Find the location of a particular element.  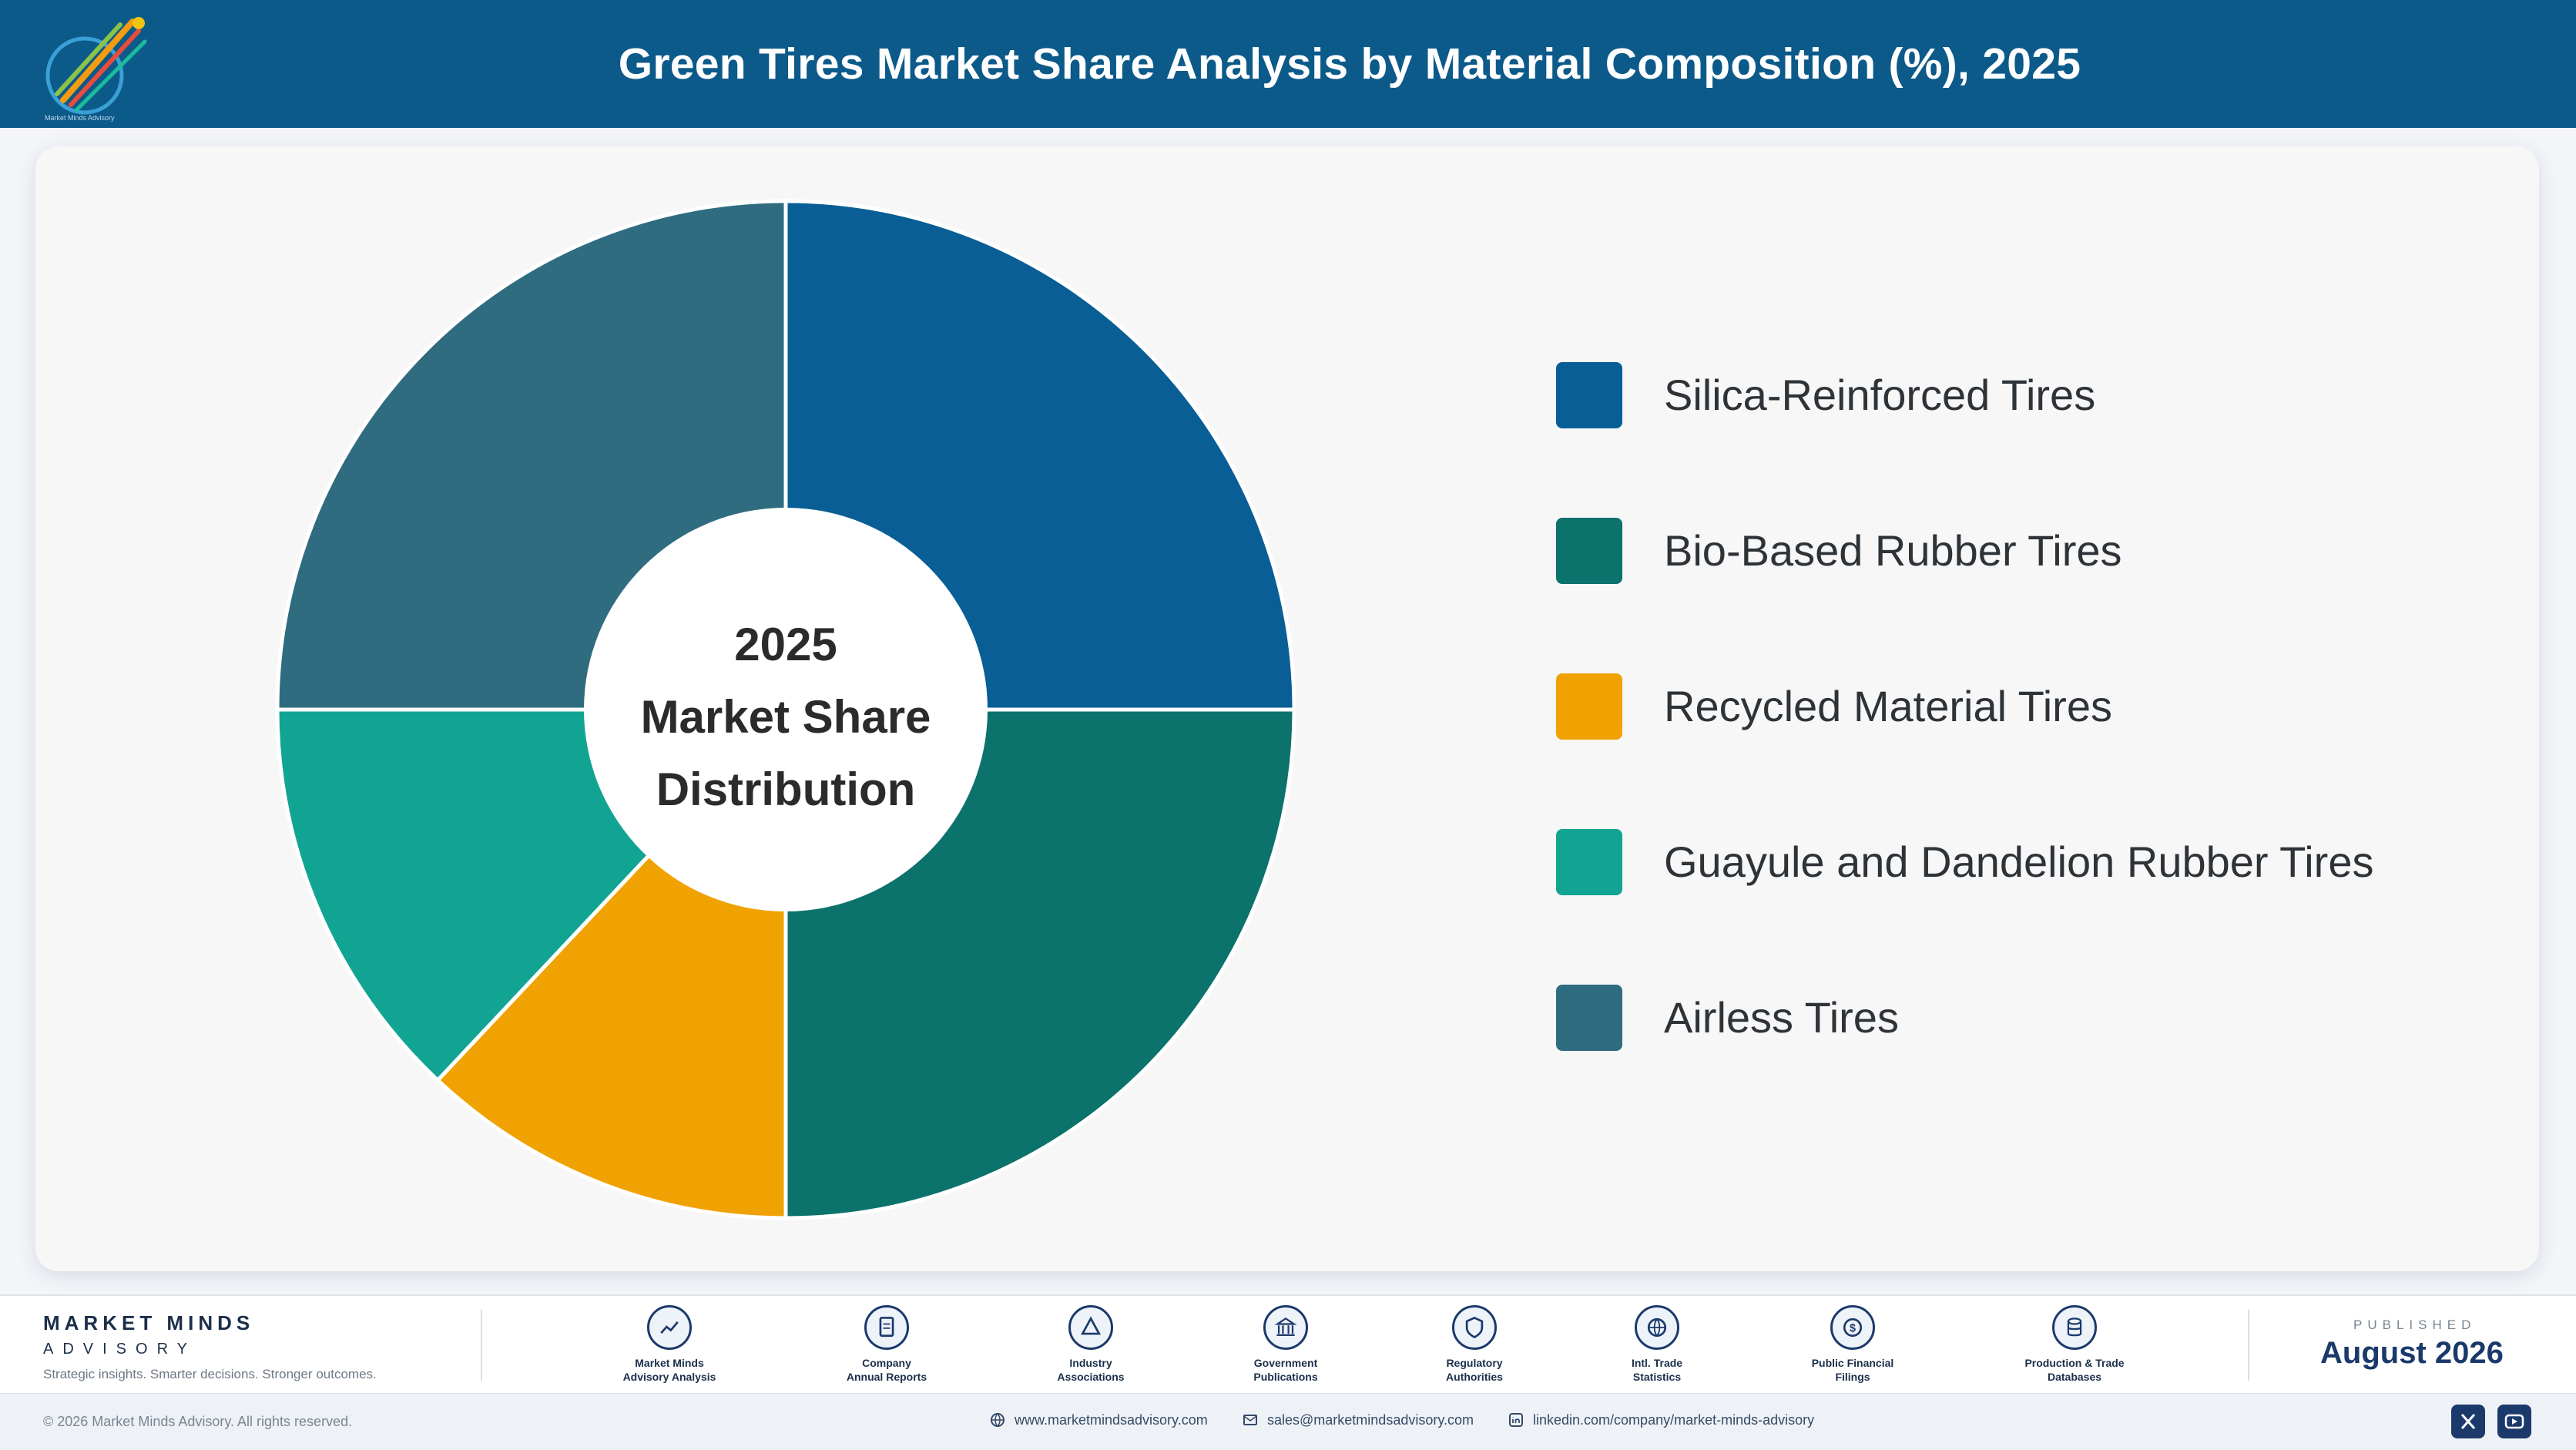

source-label-line: Market Minds is located at coordinates (669, 1363).